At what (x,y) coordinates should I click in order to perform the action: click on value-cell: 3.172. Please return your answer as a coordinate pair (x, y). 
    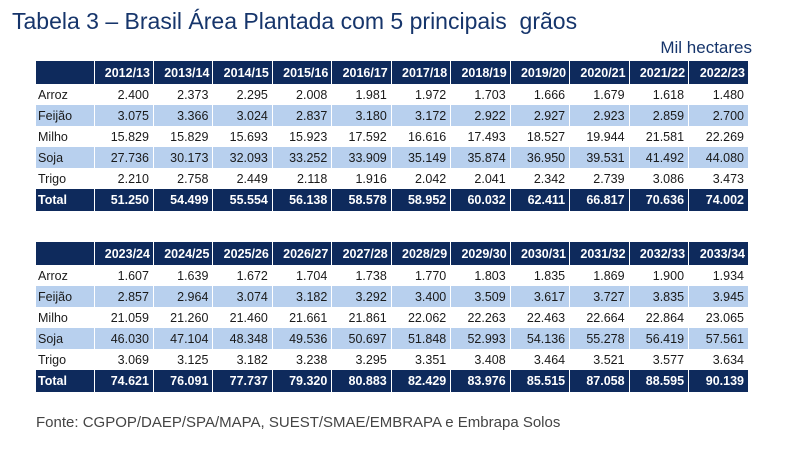
    Looking at the image, I should click on (420, 115).